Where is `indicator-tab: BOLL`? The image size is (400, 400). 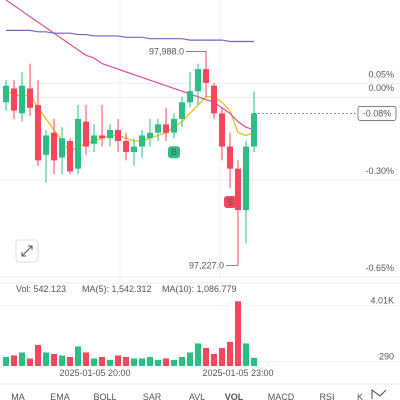
indicator-tab: BOLL is located at coordinates (104, 396).